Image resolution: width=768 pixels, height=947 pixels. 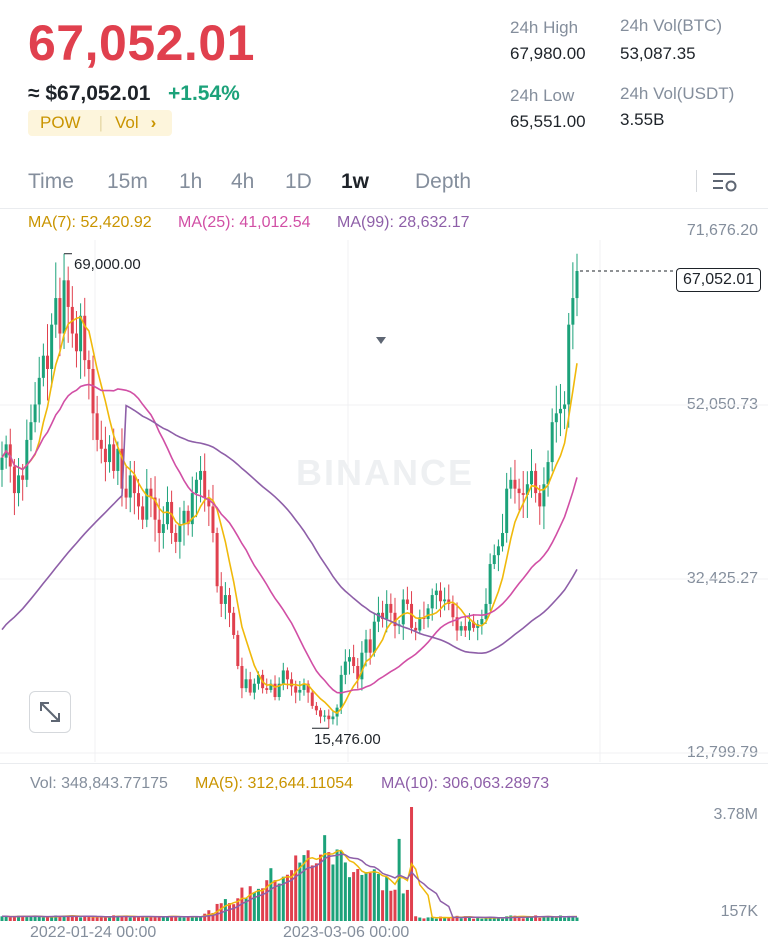 What do you see at coordinates (290, 886) in the screenshot?
I see `volume-ma10-line` at bounding box center [290, 886].